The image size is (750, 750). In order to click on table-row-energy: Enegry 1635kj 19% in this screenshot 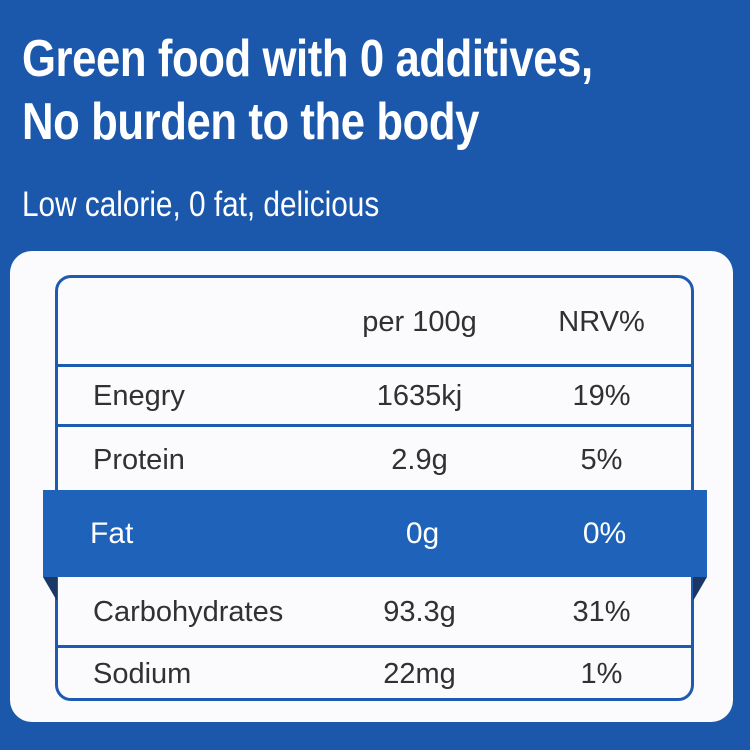, I will do `click(374, 396)`.